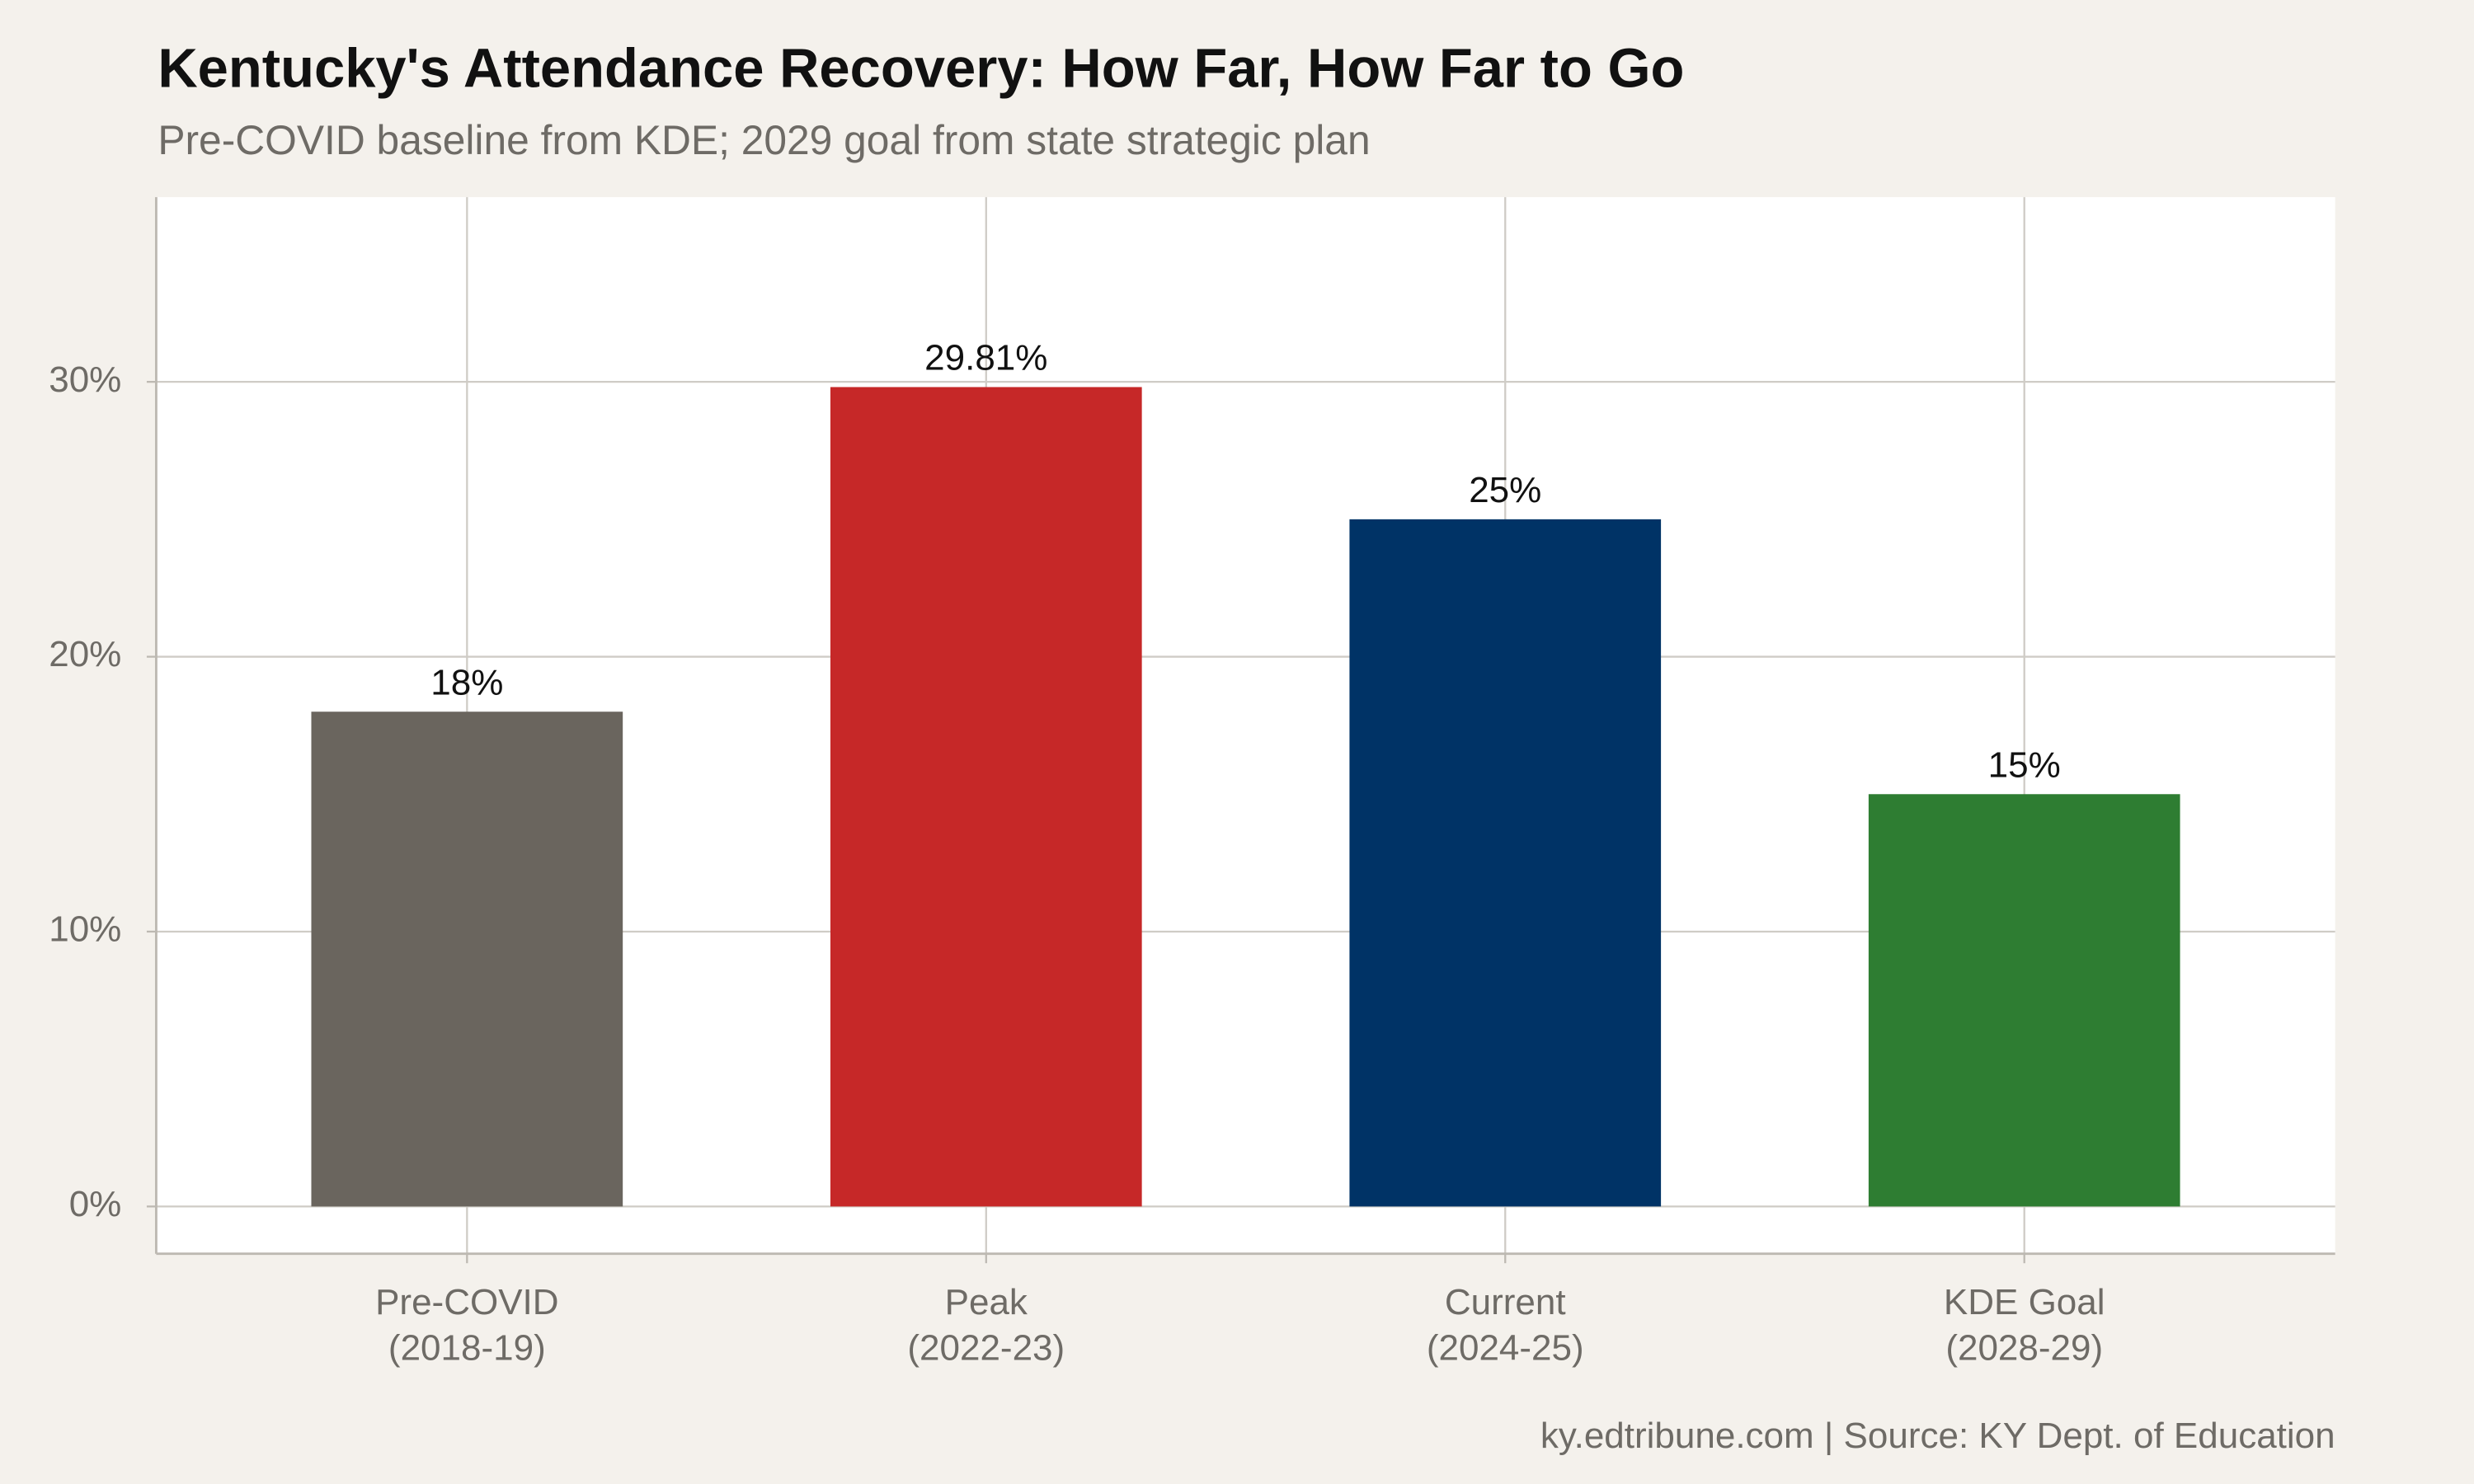  Describe the element at coordinates (85, 654) in the screenshot. I see `y-tick-label: 20%` at that location.